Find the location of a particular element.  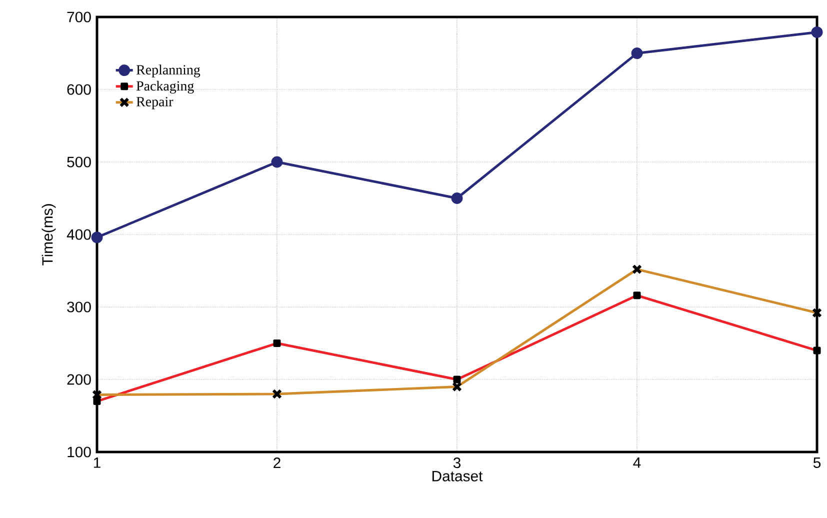

y-tick-label: 400 is located at coordinates (78, 234).